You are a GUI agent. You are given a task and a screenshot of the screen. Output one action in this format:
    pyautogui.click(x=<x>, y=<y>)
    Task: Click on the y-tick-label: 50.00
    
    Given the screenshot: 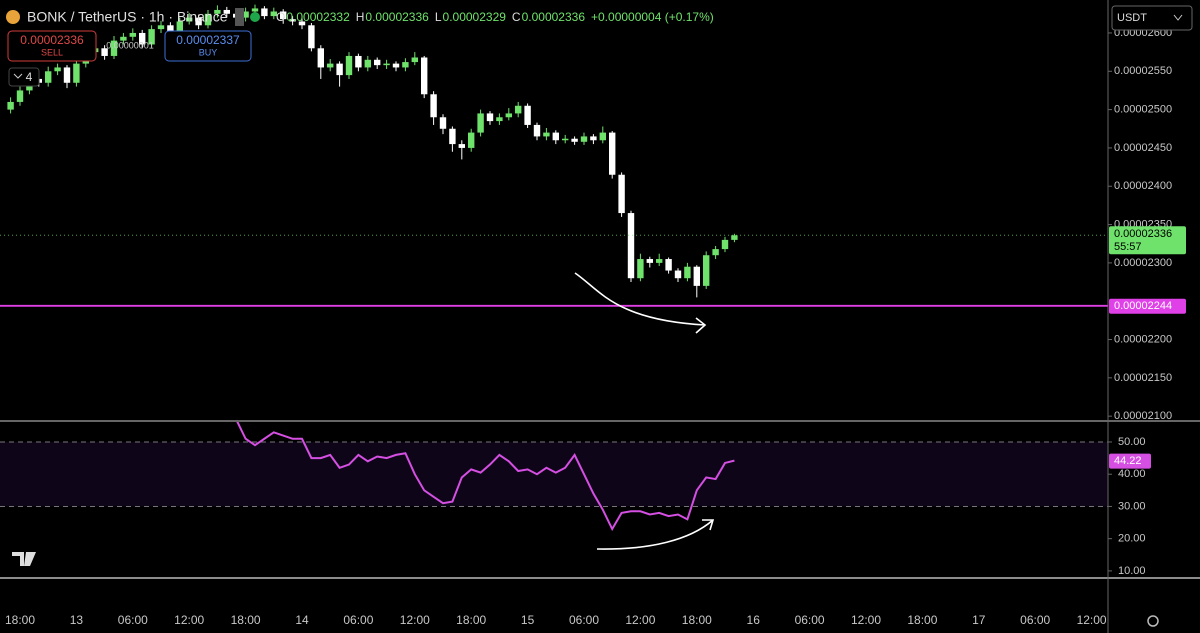 What is the action you would take?
    pyautogui.click(x=1132, y=442)
    